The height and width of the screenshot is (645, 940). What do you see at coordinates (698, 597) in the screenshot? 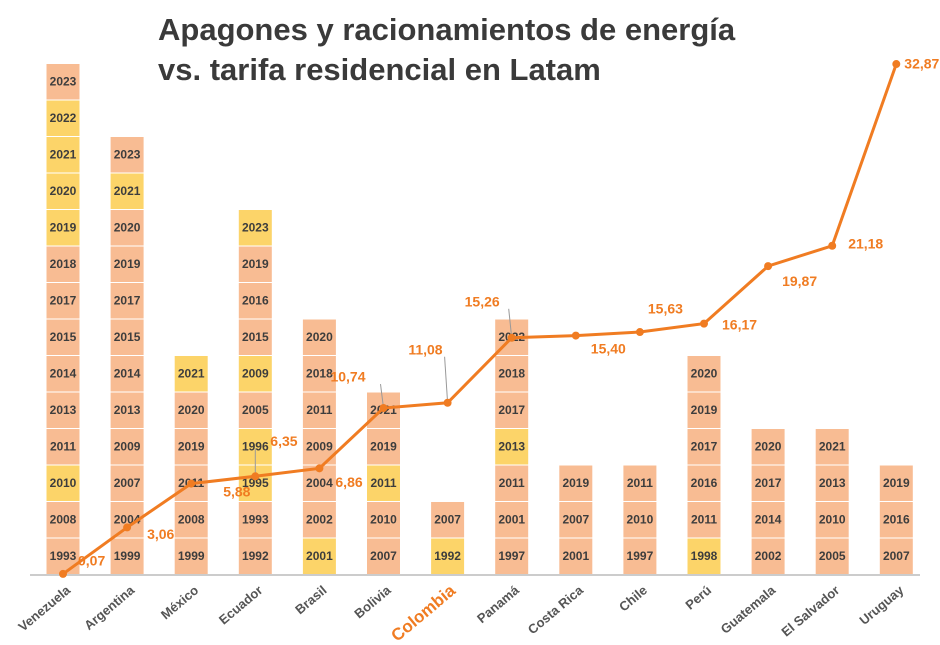
I see `x-tick-label: Perú` at bounding box center [698, 597].